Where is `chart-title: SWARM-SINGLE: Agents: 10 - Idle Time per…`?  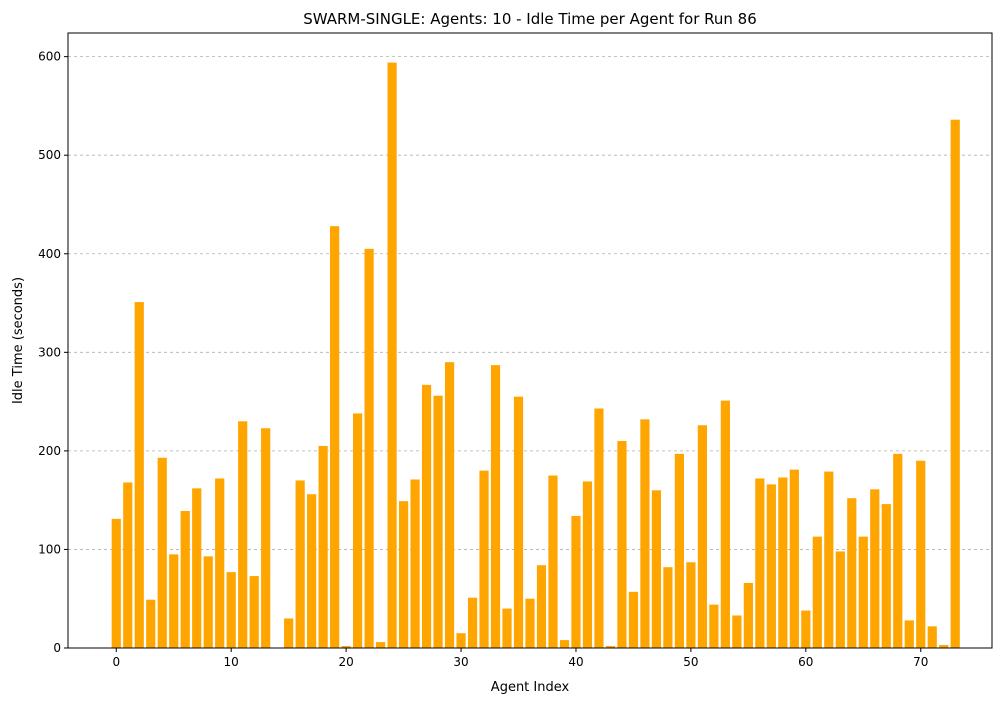 chart-title: SWARM-SINGLE: Agents: 10 - Idle Time per… is located at coordinates (530, 19).